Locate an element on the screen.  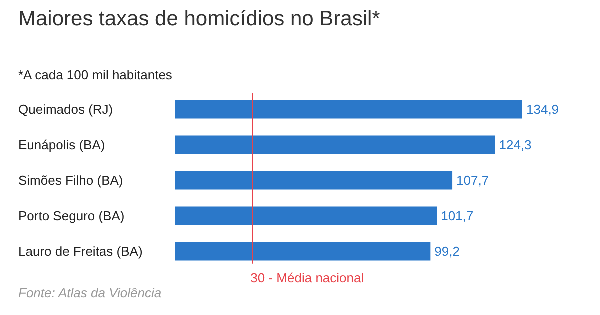
y-tick-label: Simões Filho (BA) is located at coordinates (71, 180).